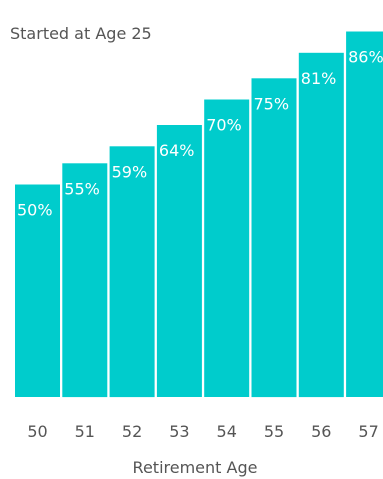 This screenshot has height=479, width=383. I want to click on x-tick-label-50: 50, so click(37, 431).